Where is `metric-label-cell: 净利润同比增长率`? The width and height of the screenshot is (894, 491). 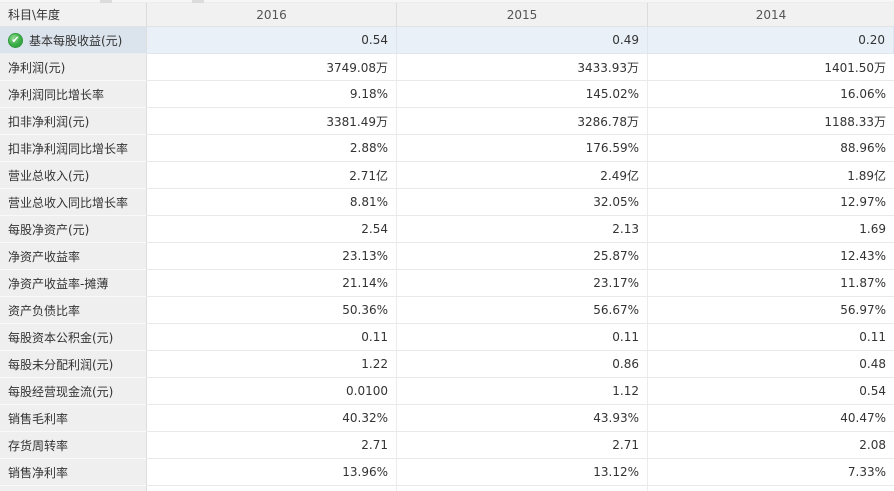 metric-label-cell: 净利润同比增长率 is located at coordinates (73, 94).